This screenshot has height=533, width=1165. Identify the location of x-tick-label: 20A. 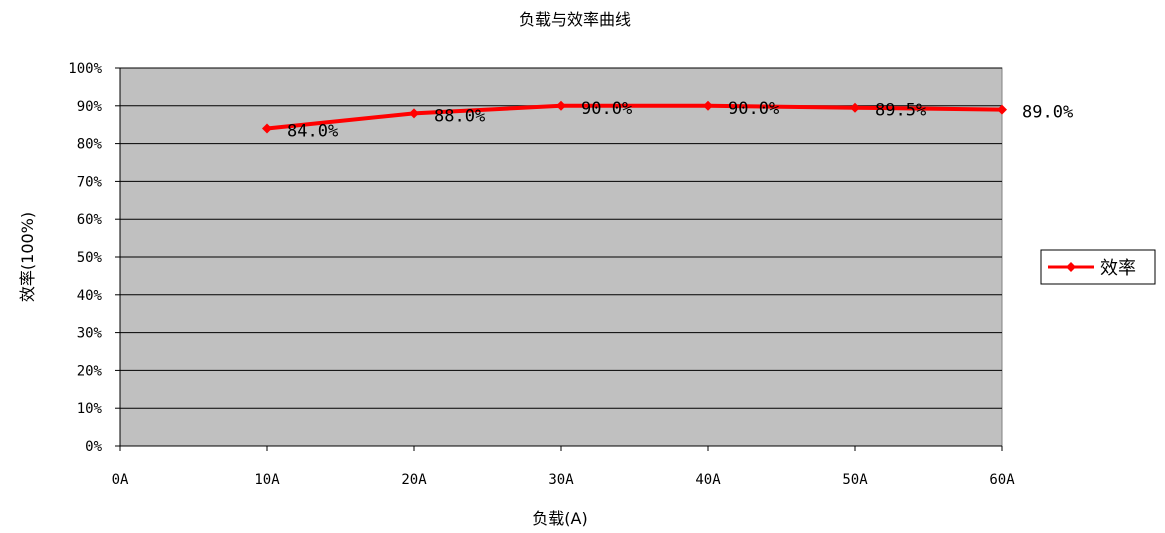
(414, 480).